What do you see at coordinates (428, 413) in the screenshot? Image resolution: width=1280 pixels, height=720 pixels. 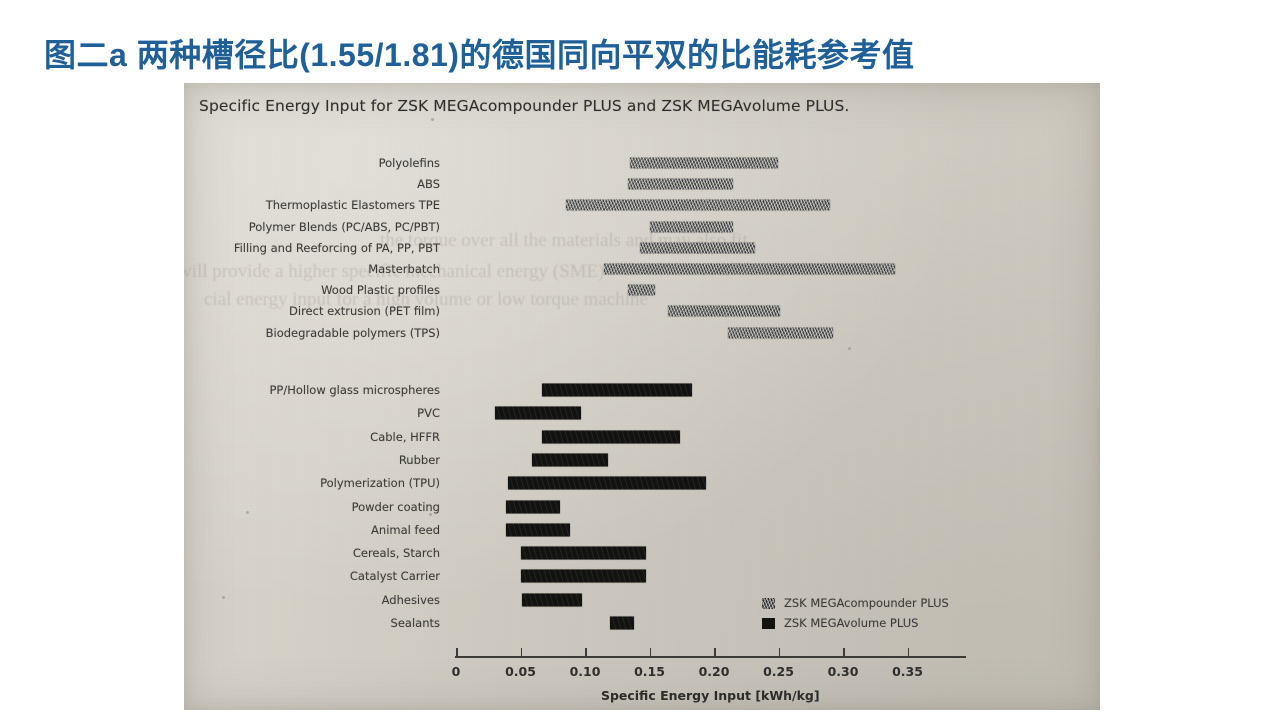 I see `category-label: PVC` at bounding box center [428, 413].